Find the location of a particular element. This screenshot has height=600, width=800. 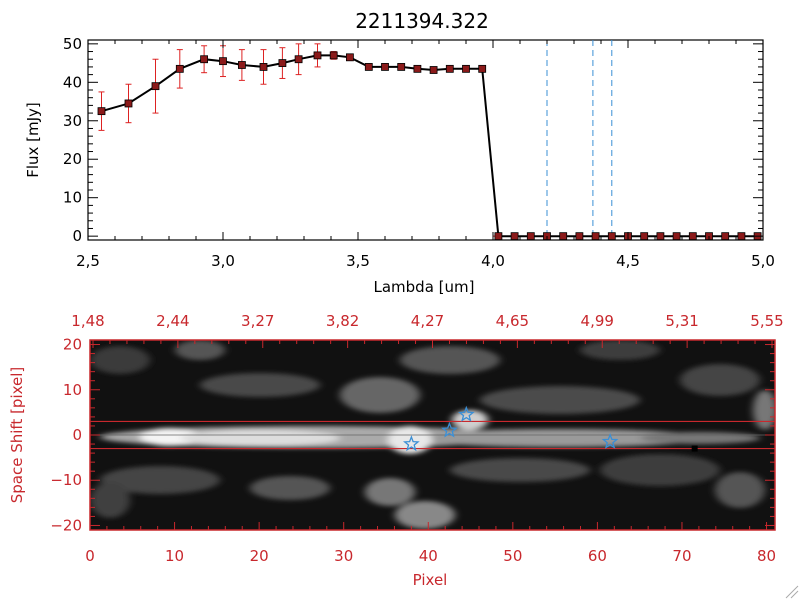

aperture-lines is located at coordinates (432, 435).